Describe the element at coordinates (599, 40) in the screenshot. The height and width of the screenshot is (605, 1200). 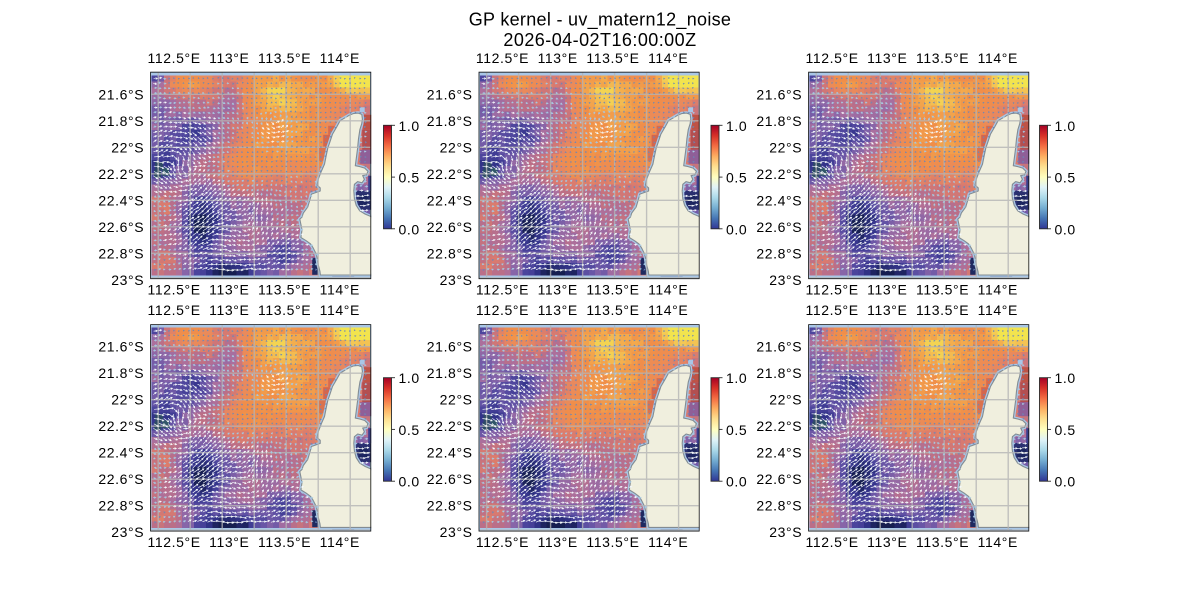
I see `svg-text: 2026-04-02T16:00:00Z` at that location.